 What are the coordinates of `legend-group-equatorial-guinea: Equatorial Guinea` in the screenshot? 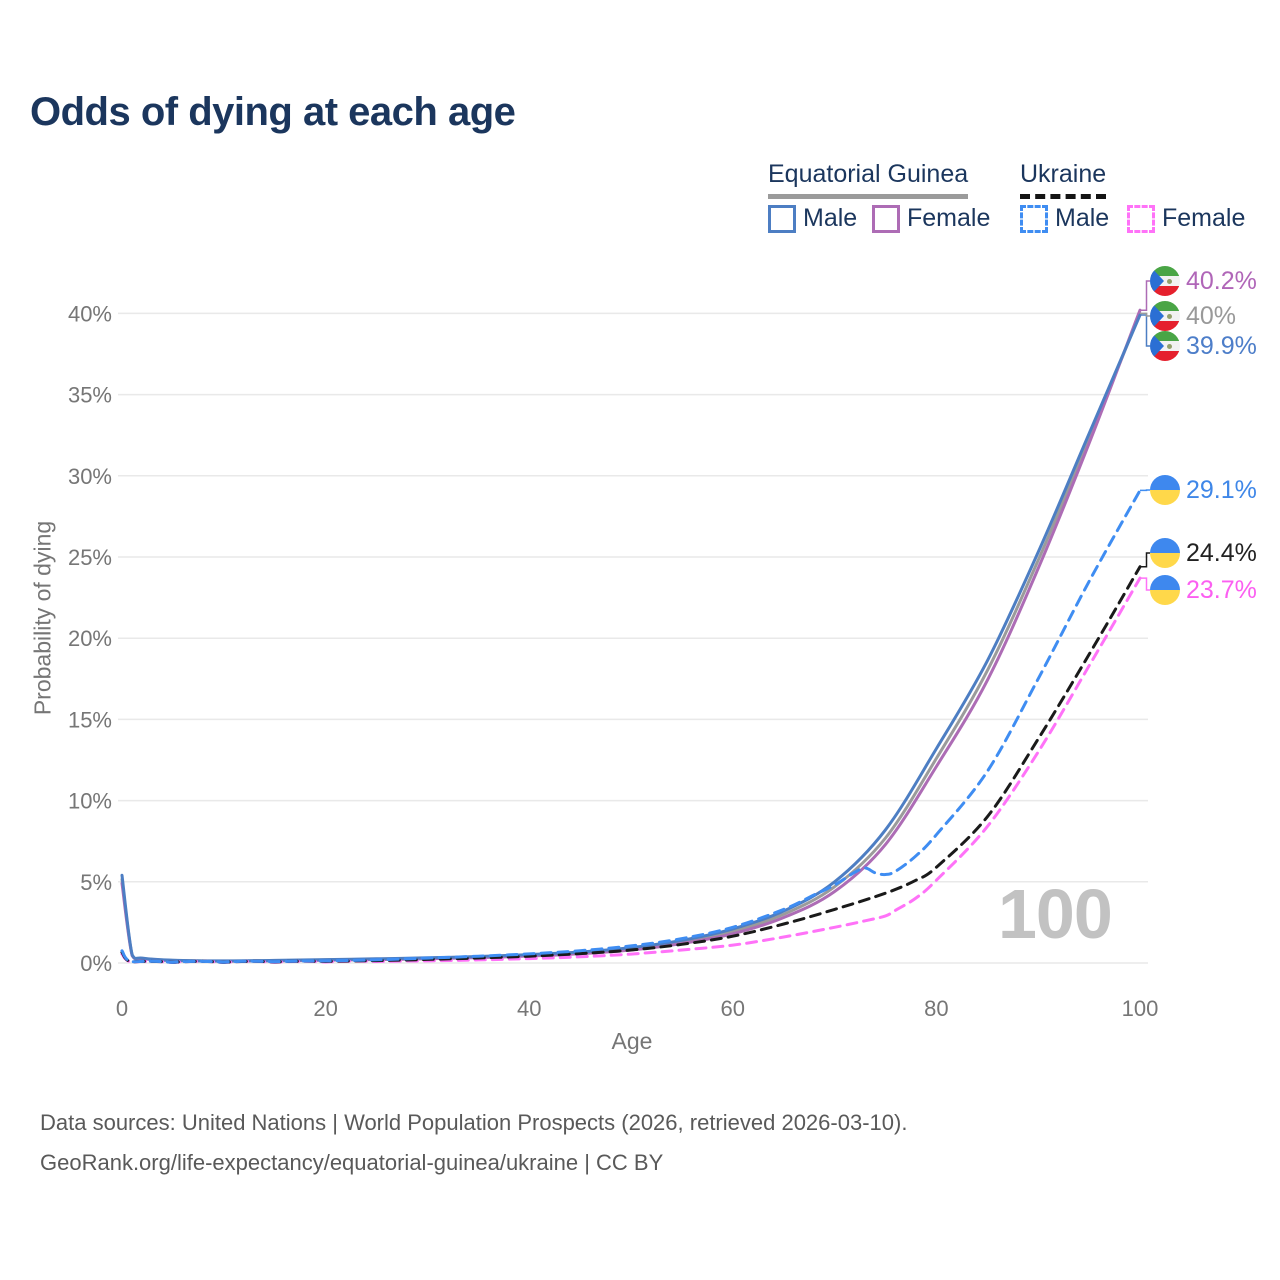 It's located at (868, 179).